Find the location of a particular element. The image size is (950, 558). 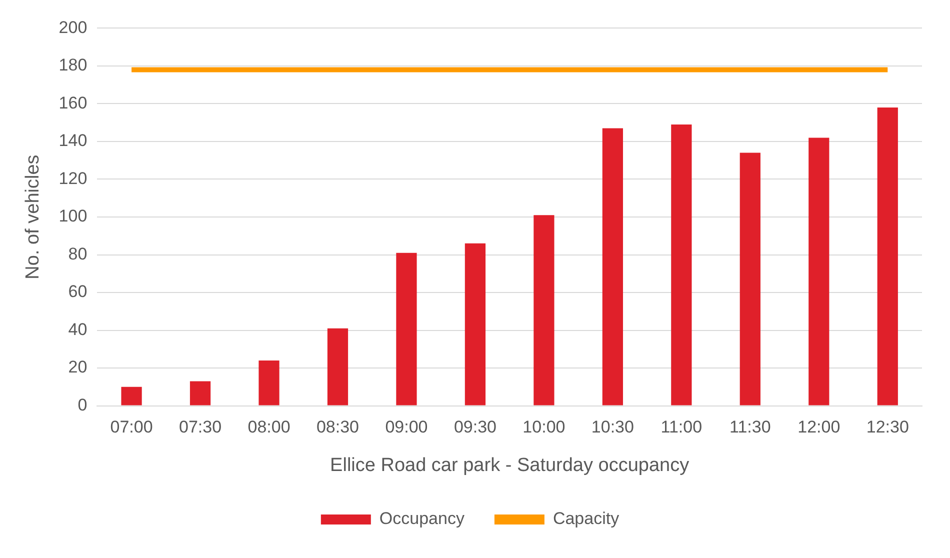

x-tick-label: 09:00 is located at coordinates (406, 427).